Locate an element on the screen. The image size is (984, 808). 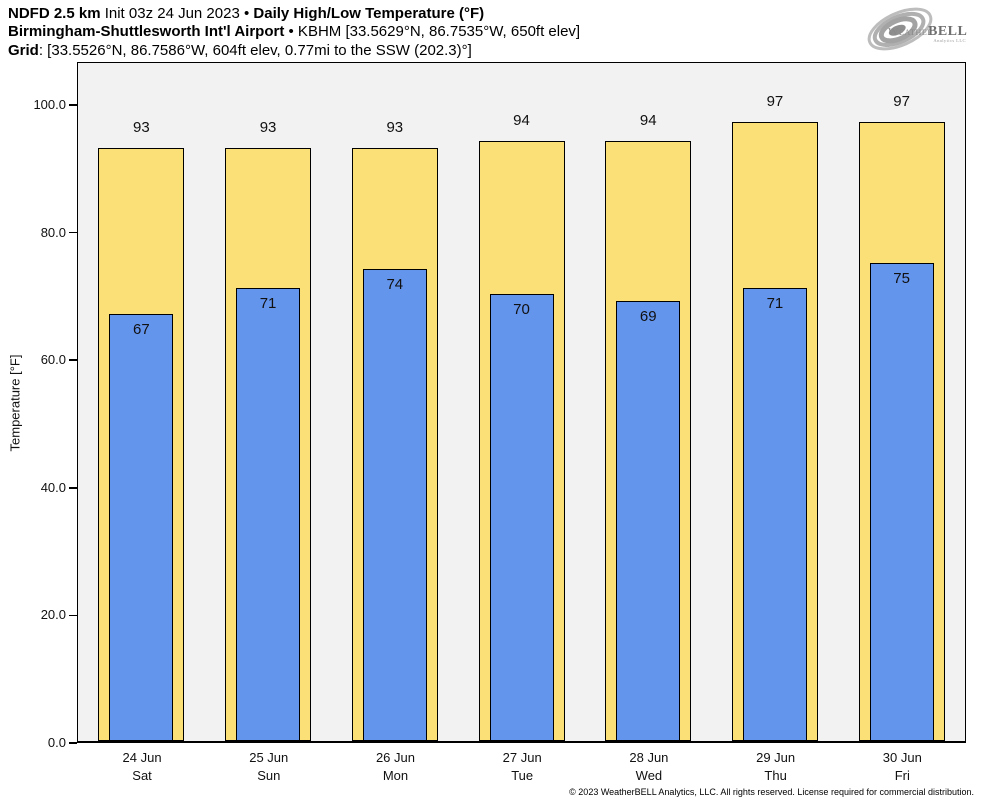
init-time: Init 03z 24 Jun 2023 • is located at coordinates (177, 13).